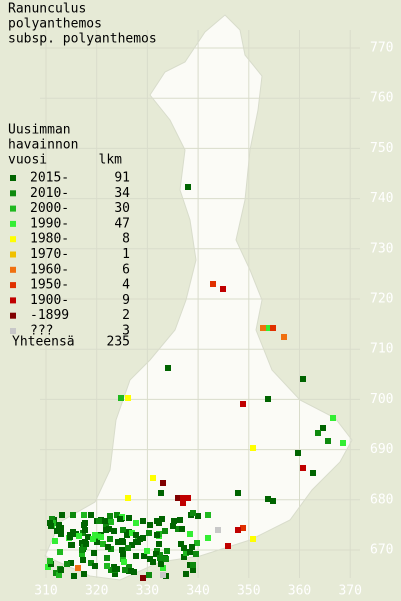  What do you see at coordinates (122, 208) in the screenshot?
I see `legend-count: 30` at bounding box center [122, 208].